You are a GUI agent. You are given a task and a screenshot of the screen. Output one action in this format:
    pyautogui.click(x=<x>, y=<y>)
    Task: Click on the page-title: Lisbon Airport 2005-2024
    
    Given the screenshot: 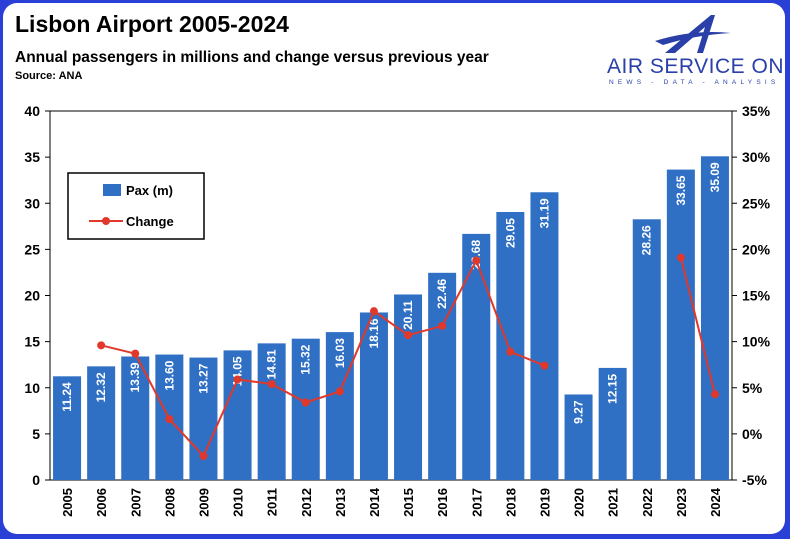 What is the action you would take?
    pyautogui.click(x=152, y=24)
    